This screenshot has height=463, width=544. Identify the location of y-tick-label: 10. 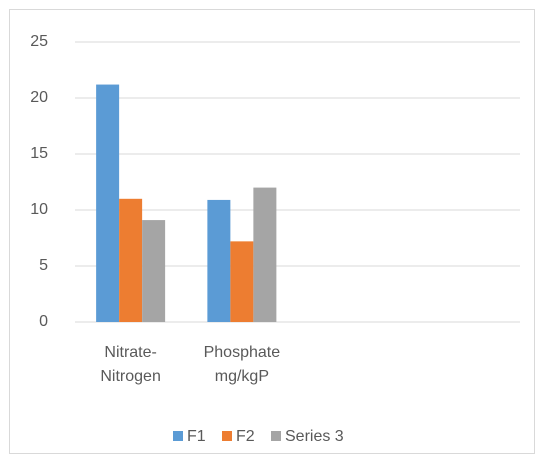
(39, 209).